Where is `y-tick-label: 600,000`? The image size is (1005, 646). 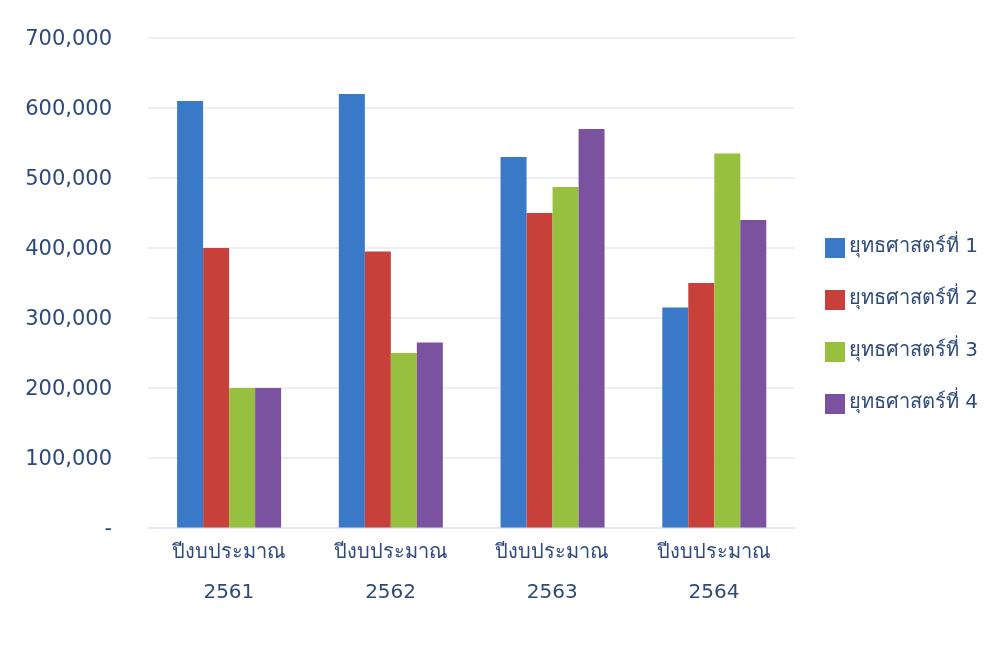
y-tick-label: 600,000 is located at coordinates (68, 108).